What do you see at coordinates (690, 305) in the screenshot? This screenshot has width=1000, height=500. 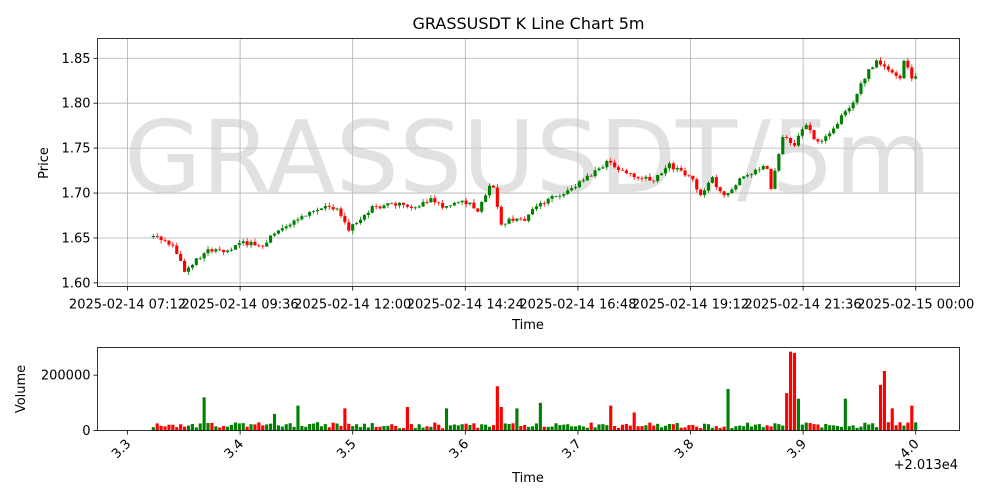 I see `price-x-tick-label: 2025-02-14 19:12` at bounding box center [690, 305].